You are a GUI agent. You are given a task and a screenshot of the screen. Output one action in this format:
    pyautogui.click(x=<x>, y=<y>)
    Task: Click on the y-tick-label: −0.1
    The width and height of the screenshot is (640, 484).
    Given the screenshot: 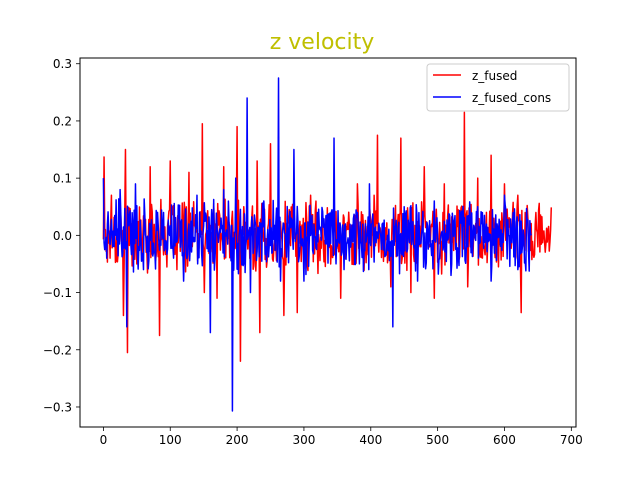 What is the action you would take?
    pyautogui.click(x=57, y=293)
    